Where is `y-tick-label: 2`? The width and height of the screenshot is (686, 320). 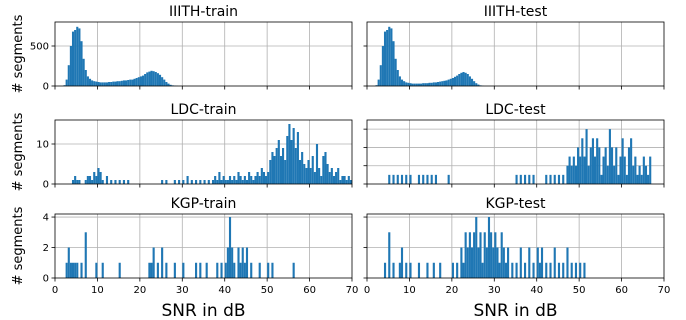 y-tick-label: 2 is located at coordinates (46, 248).